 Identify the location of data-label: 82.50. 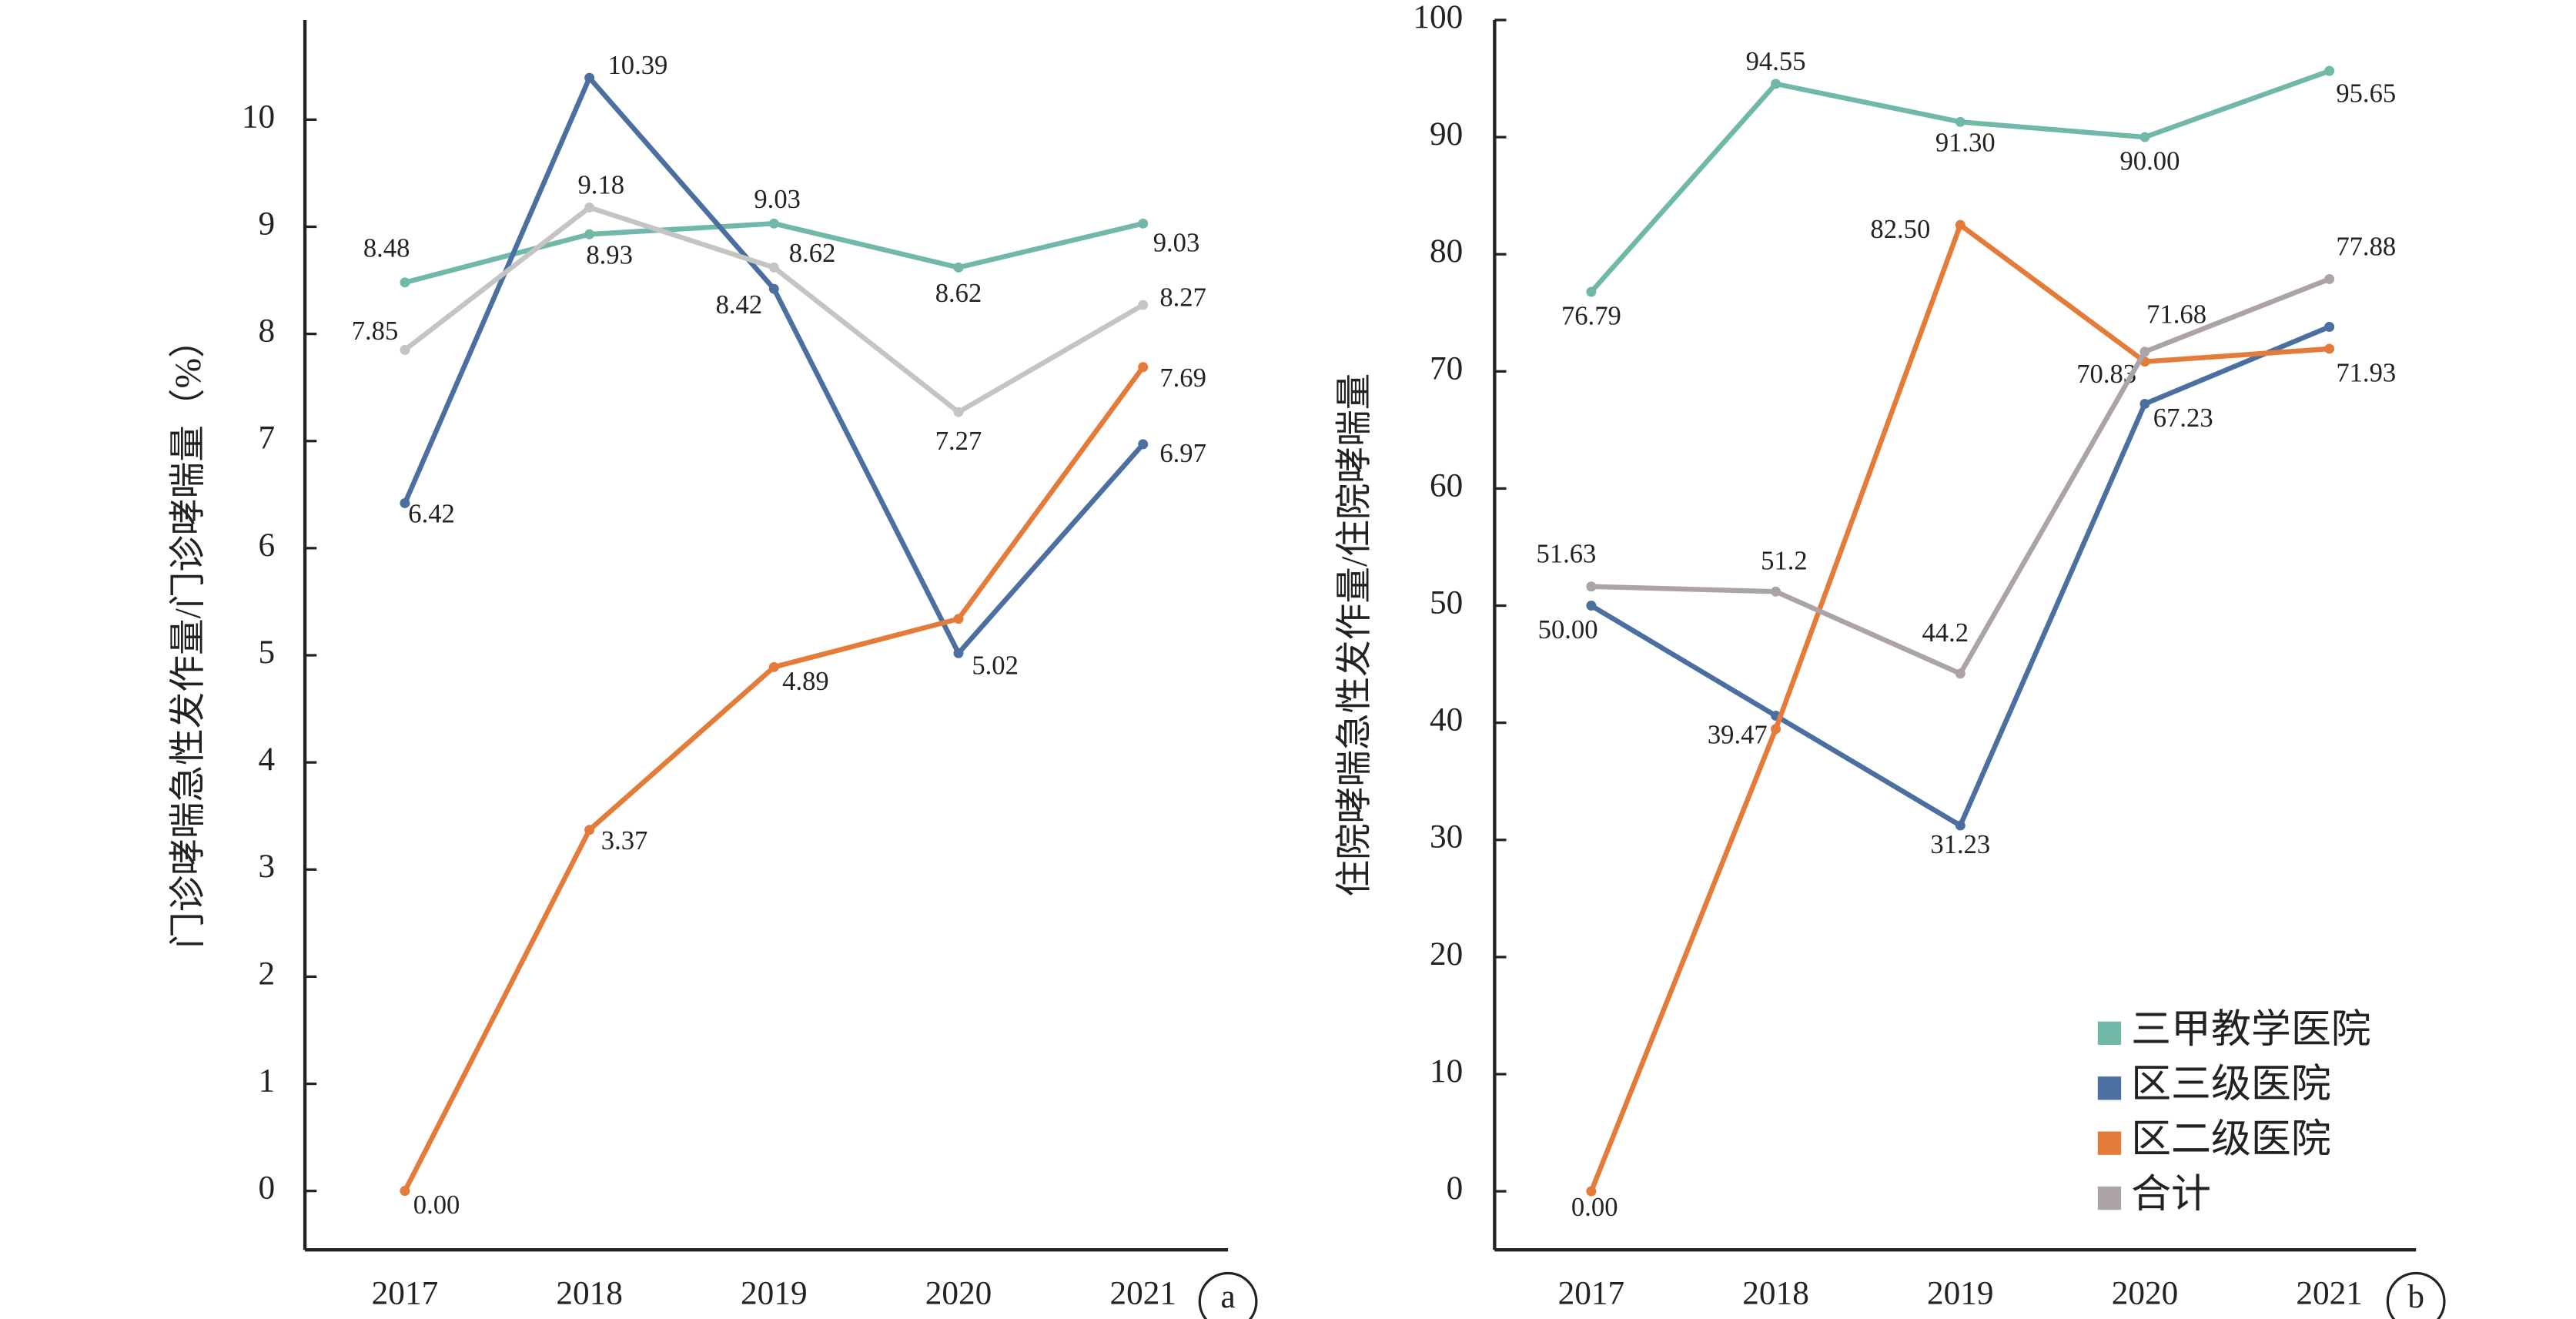
(1900, 229).